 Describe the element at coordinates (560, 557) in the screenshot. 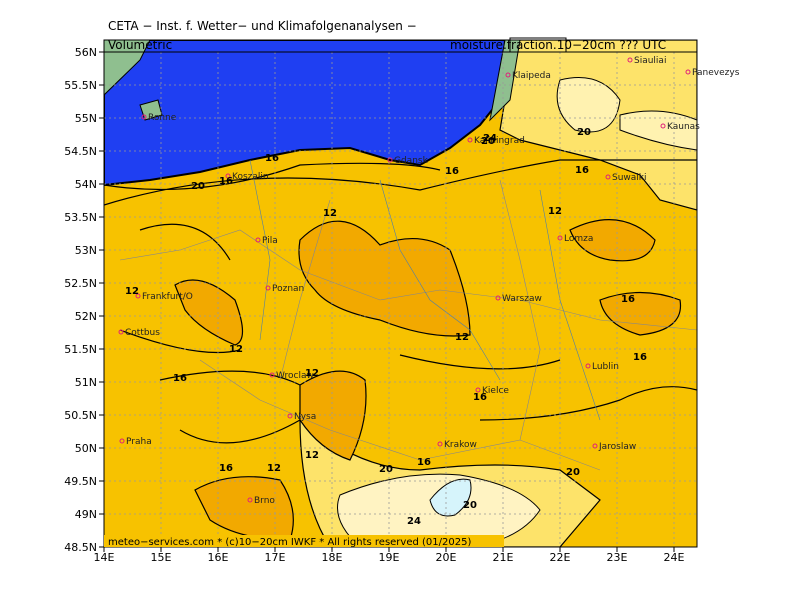

I see `lon-tick-label: 22E` at that location.